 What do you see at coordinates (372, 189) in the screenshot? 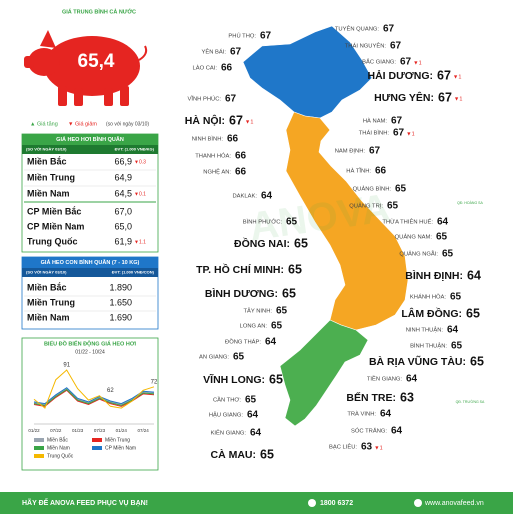
I see `province-name: QUẢNG BÌNH:` at bounding box center [372, 189].